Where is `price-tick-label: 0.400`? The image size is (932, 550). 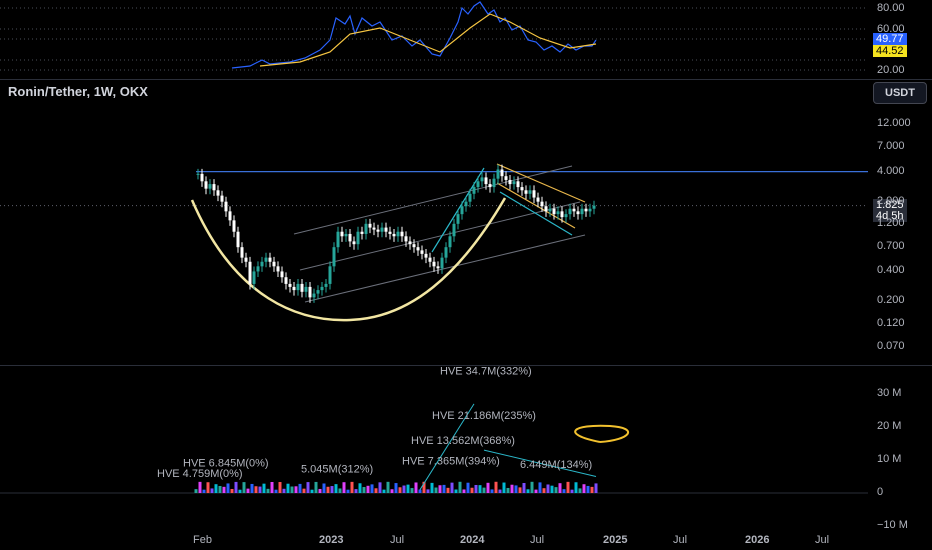 price-tick-label: 0.400 is located at coordinates (891, 270).